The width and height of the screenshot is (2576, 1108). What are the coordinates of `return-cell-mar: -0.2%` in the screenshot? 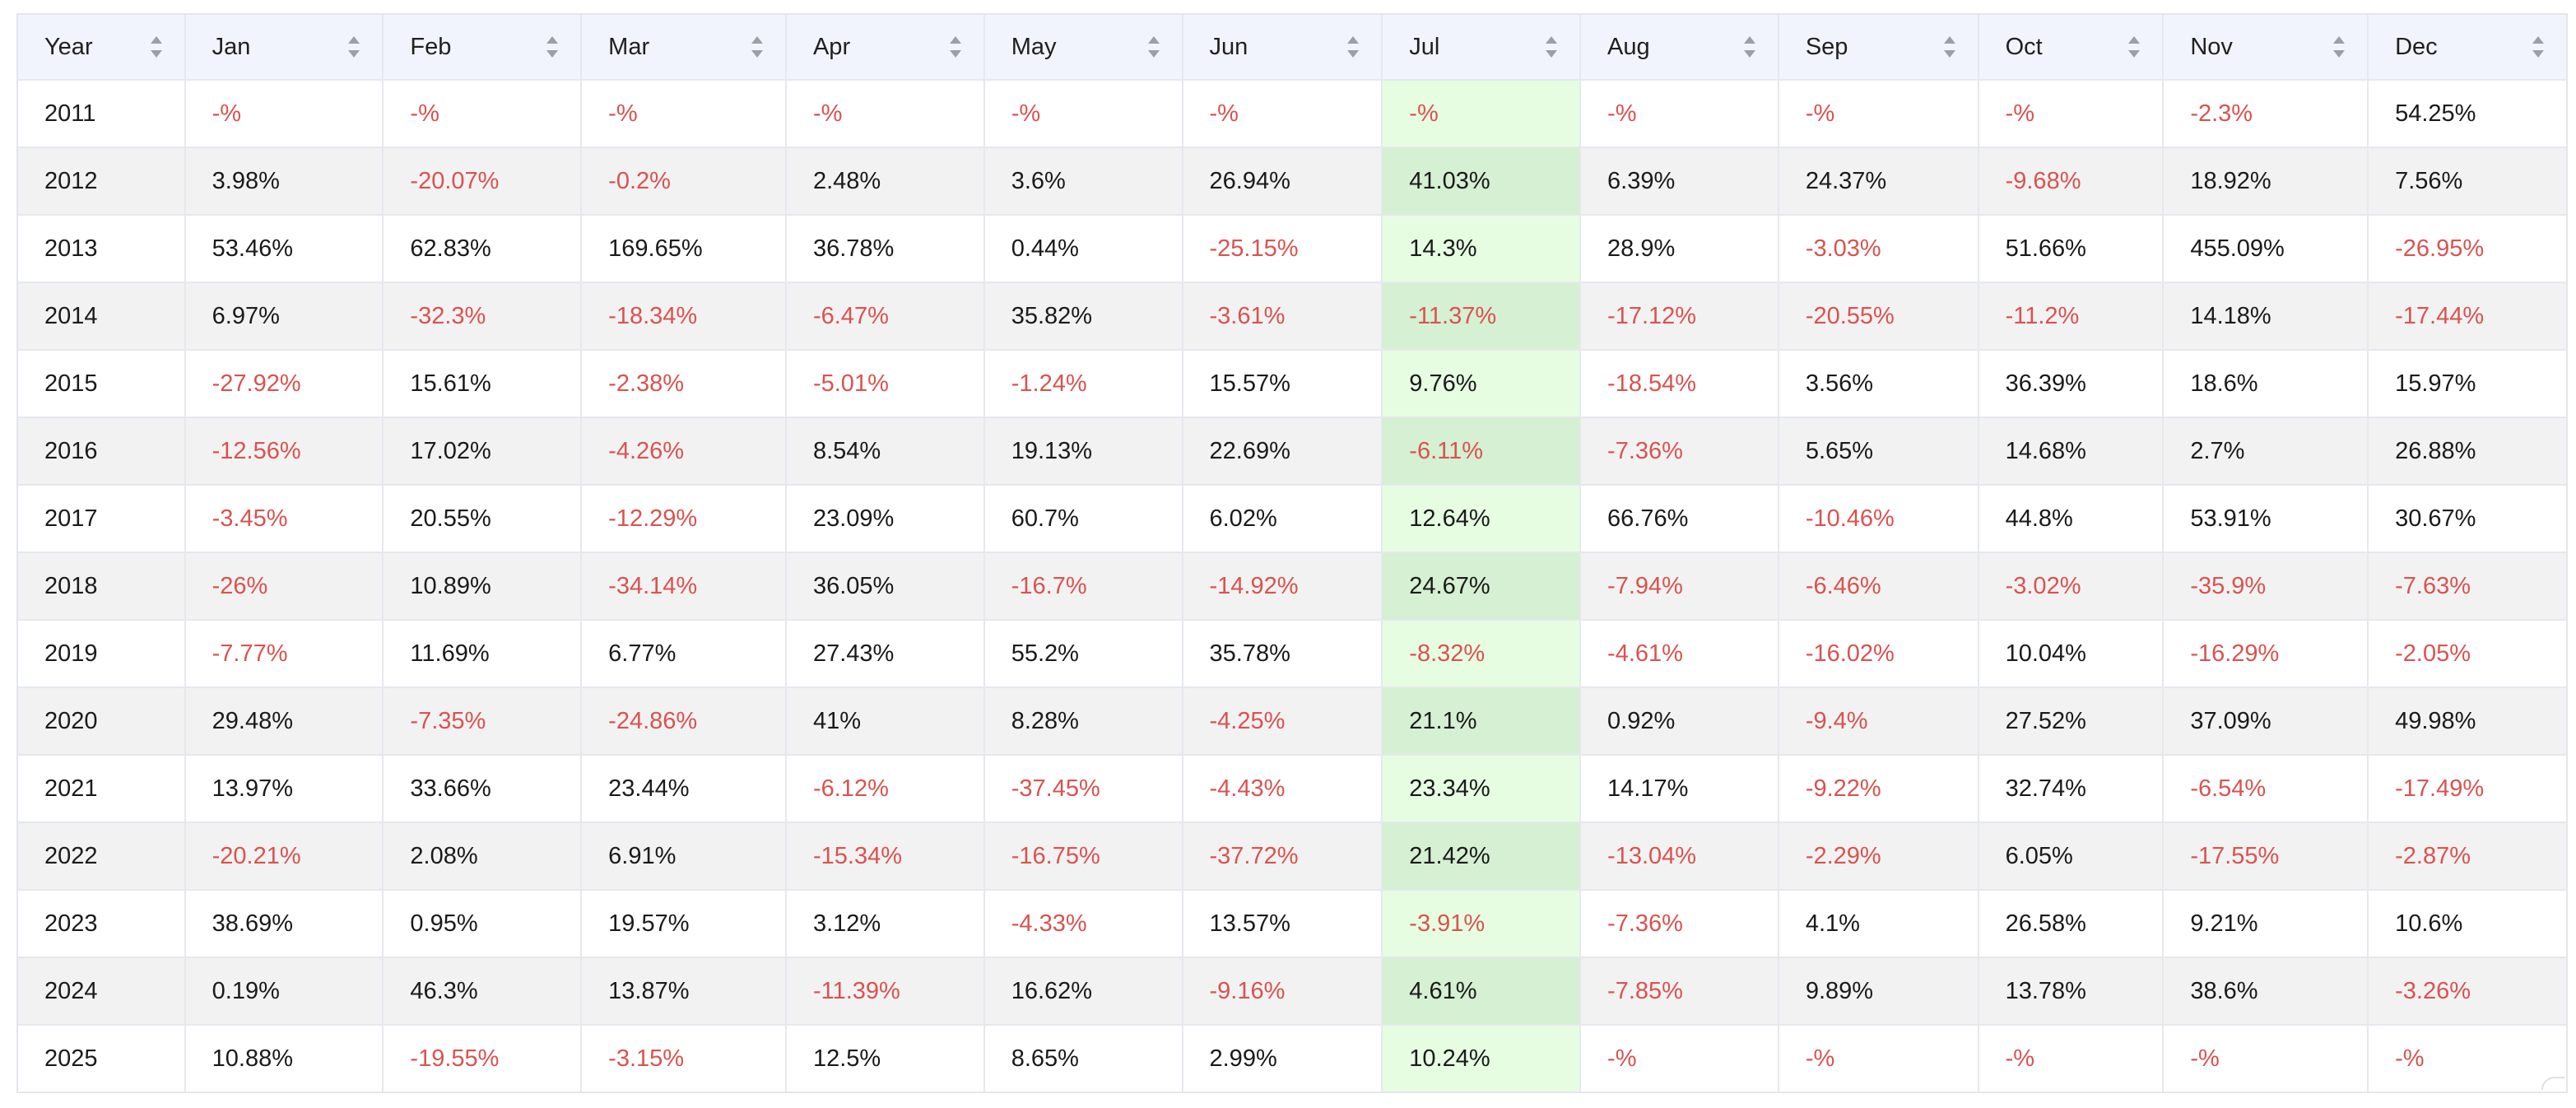 It's located at (684, 181).